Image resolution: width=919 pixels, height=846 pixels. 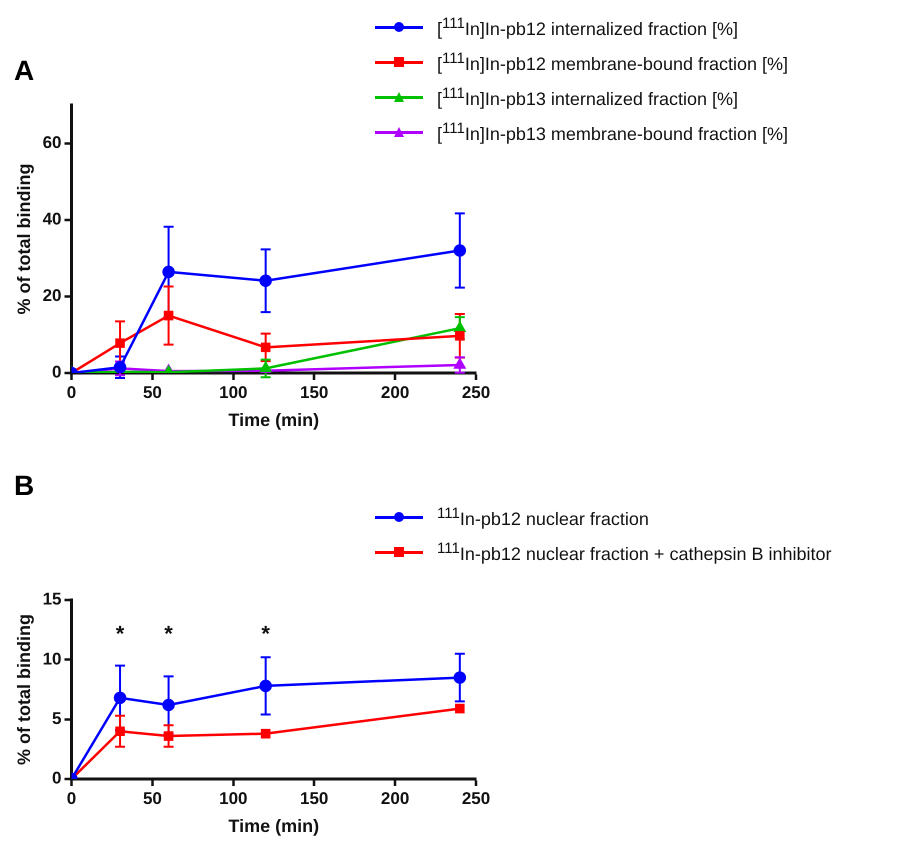 What do you see at coordinates (52, 219) in the screenshot?
I see `y-tick-label: 40` at bounding box center [52, 219].